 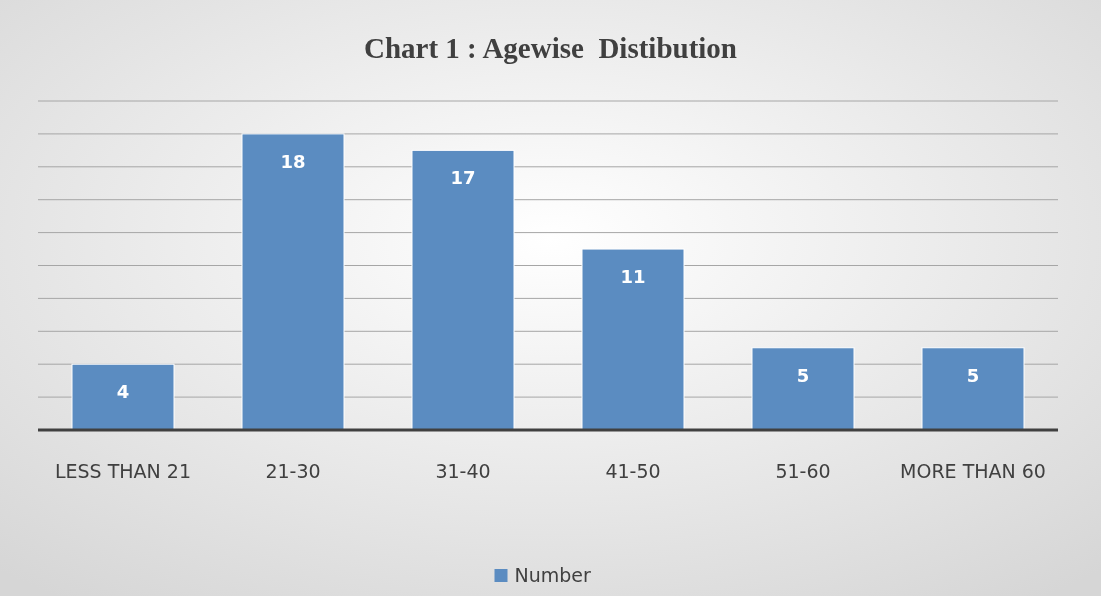 I want to click on x-tick-label: 31-40, so click(x=463, y=471).